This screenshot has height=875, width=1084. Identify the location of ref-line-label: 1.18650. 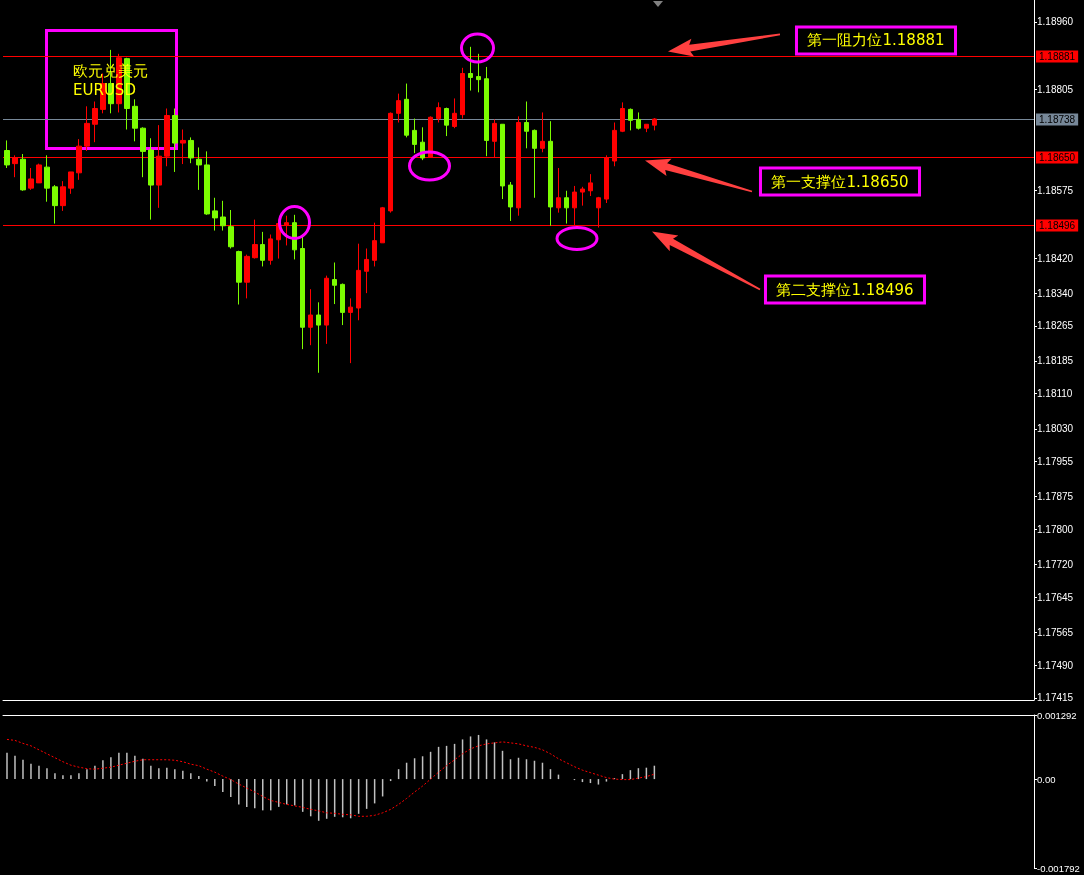
(1057, 157).